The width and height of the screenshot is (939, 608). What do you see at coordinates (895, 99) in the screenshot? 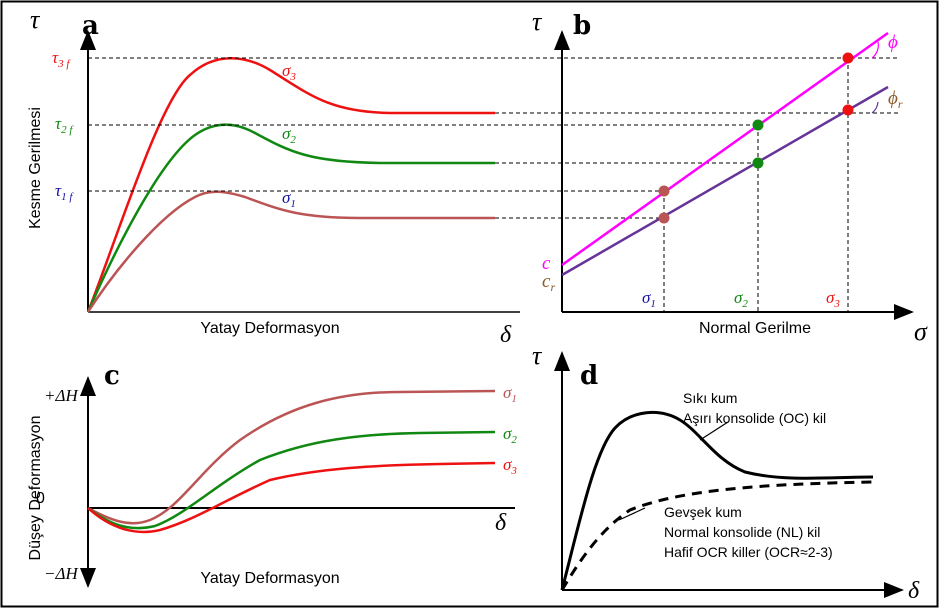
I see `phi-r-label: ϕr` at bounding box center [895, 99].